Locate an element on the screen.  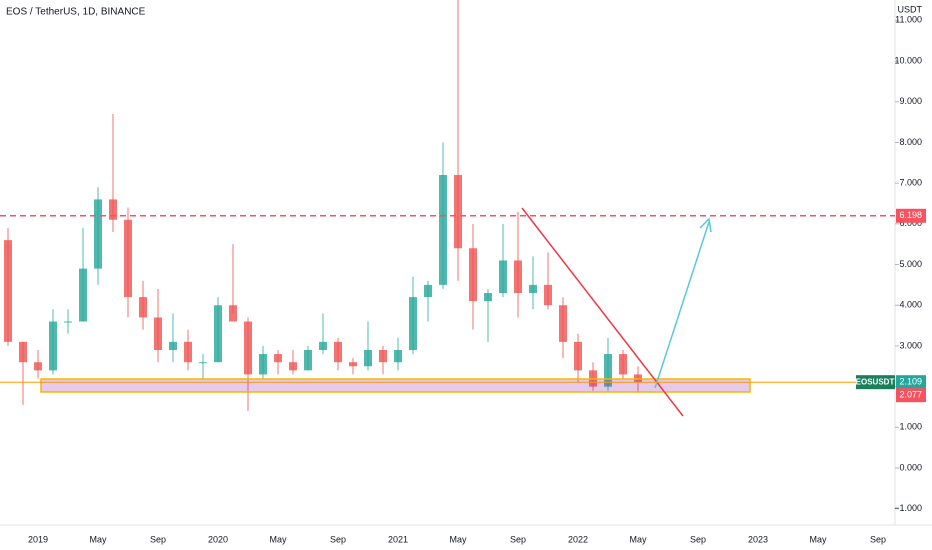
close-label: 2.077 is located at coordinates (910, 395).